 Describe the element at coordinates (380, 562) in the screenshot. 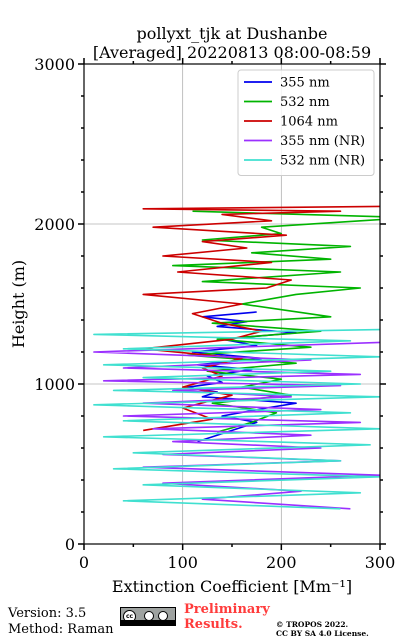

I see `x-tick-label: 300` at that location.